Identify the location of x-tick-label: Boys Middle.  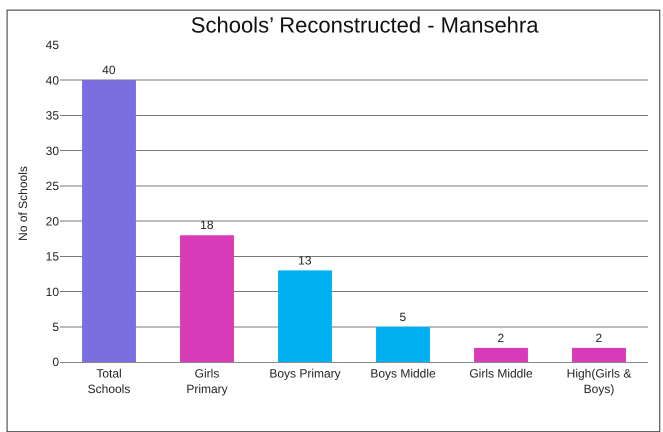
(403, 373).